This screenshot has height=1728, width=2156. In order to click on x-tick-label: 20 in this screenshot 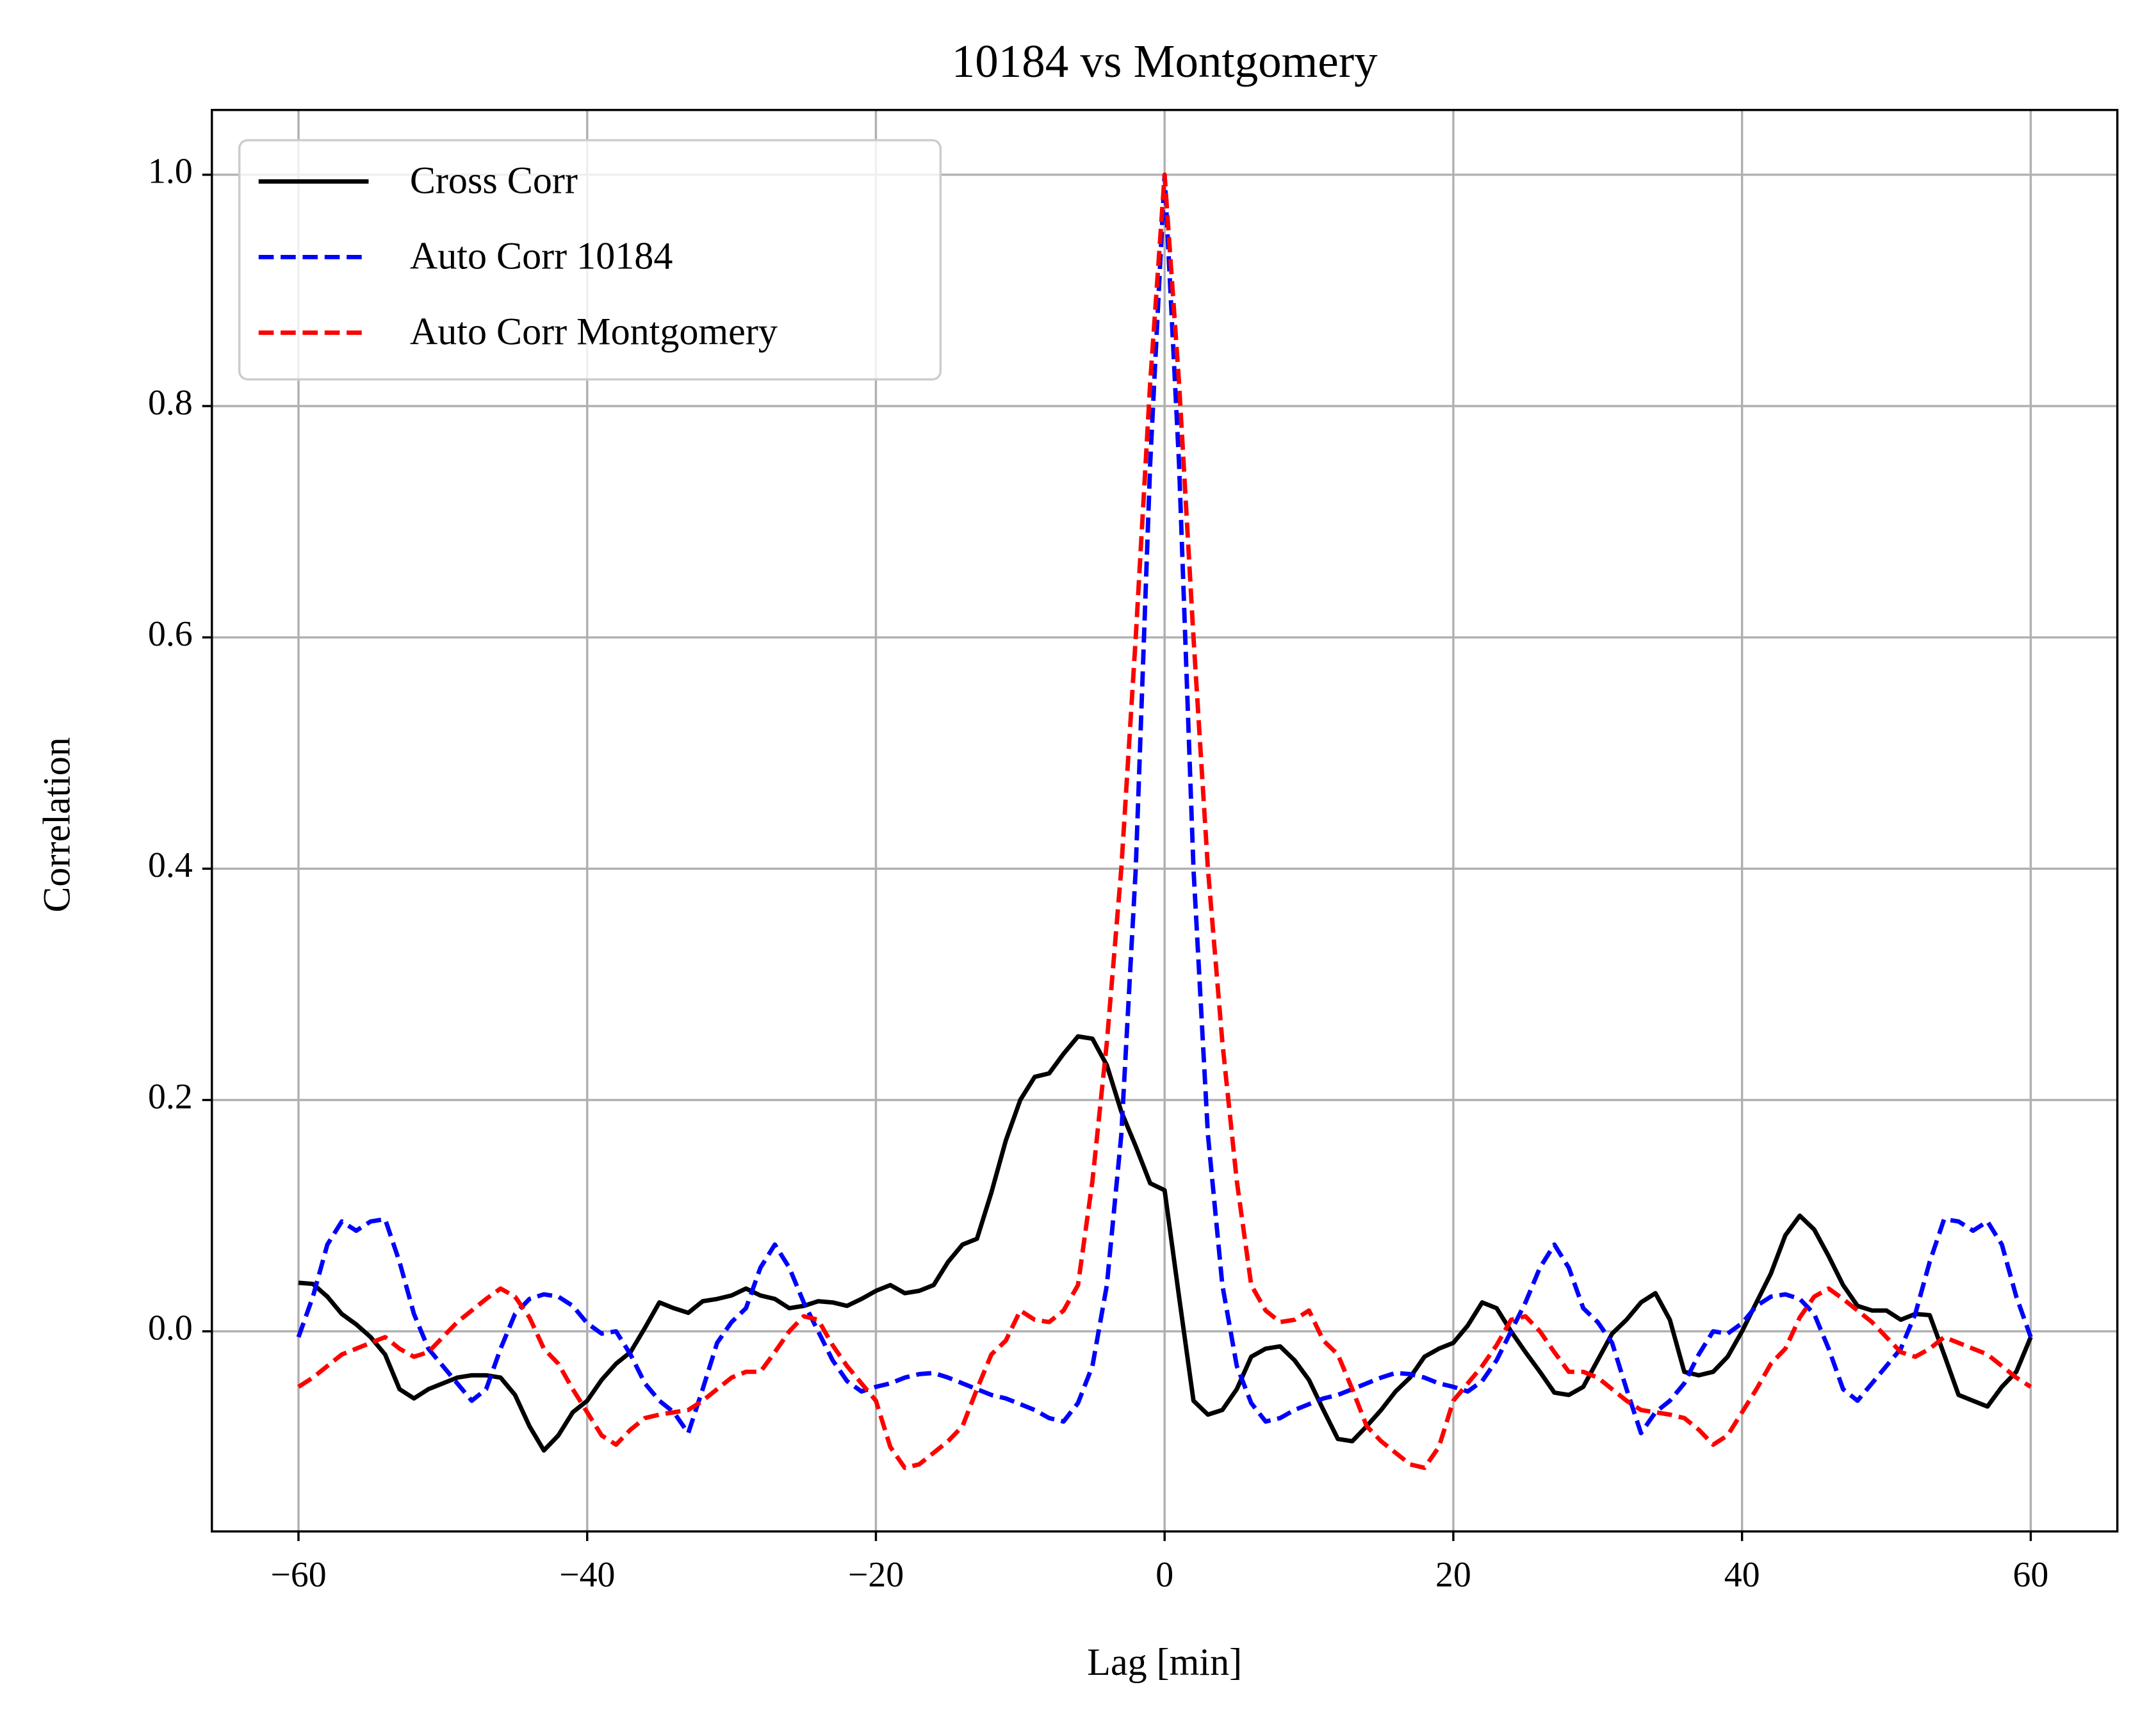, I will do `click(1453, 1575)`.